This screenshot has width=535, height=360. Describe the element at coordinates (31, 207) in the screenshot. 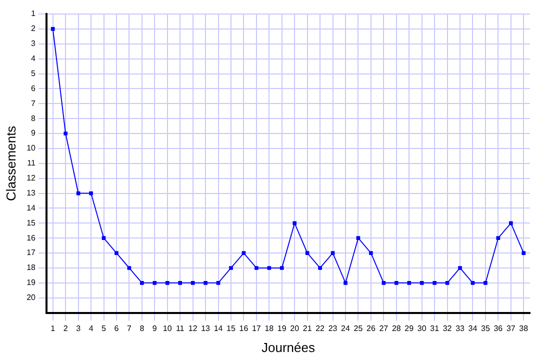

I see `y-tick-label: 14` at that location.